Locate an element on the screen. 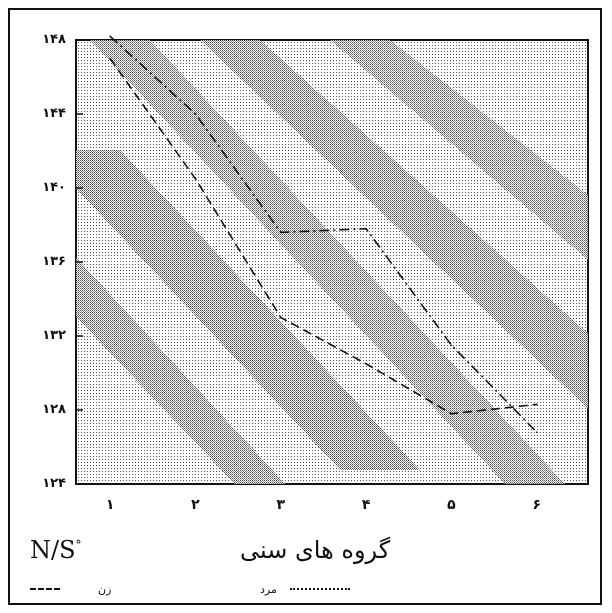 This screenshot has height=613, width=612. legend-label-male: مرد is located at coordinates (268, 589).